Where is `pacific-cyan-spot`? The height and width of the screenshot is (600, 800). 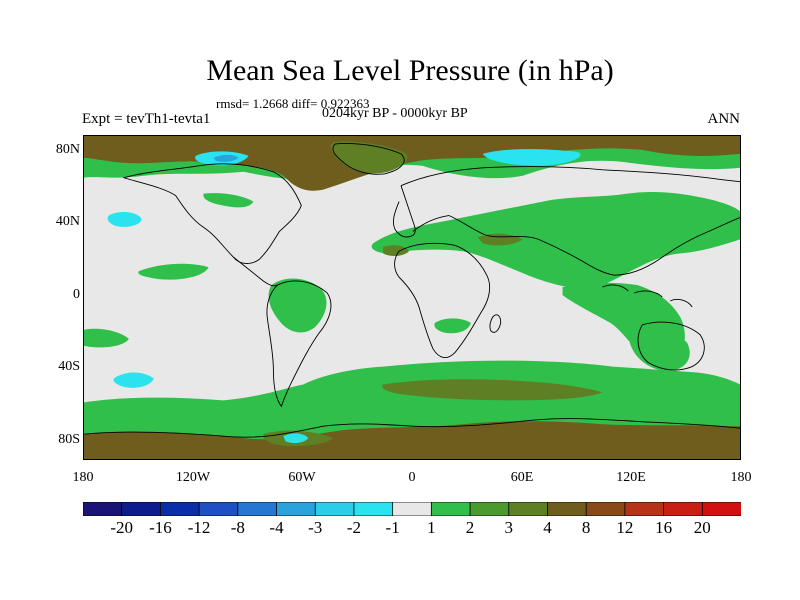
pacific-cyan-spot is located at coordinates (124, 219).